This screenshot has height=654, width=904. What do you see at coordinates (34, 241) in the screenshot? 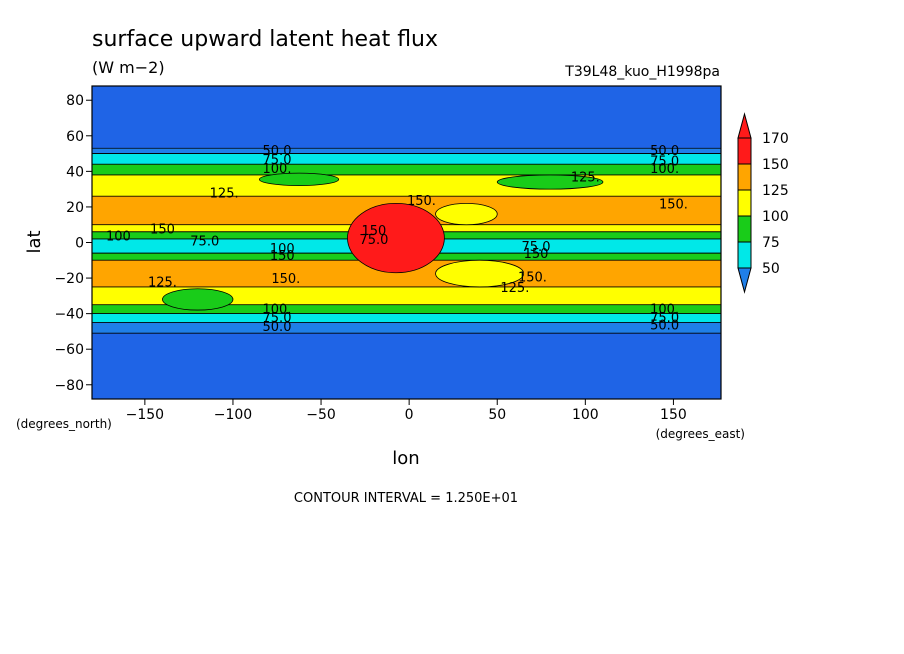
I see `y-axis-label: lat` at bounding box center [34, 241].